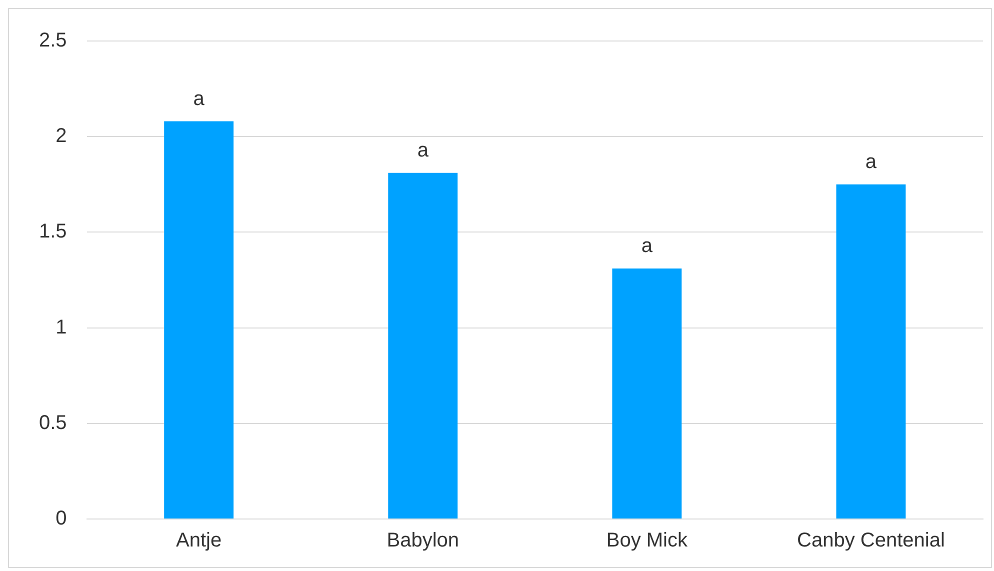 The height and width of the screenshot is (571, 994). I want to click on x-tick-label: Babylon, so click(423, 541).